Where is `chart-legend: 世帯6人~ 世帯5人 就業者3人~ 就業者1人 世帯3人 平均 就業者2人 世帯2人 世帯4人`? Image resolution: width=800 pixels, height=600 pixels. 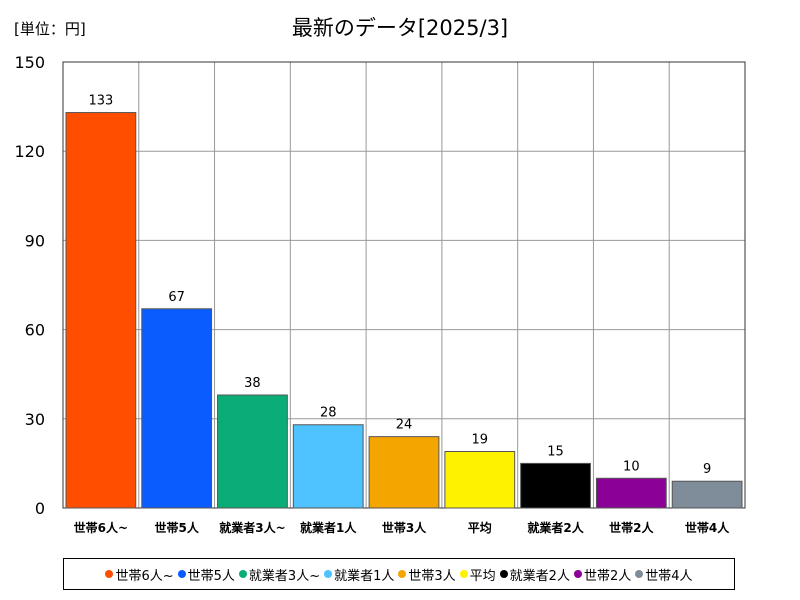 chart-legend: 世帯6人~ 世帯5人 就業者3人~ 就業者1人 世帯3人 平均 就業者2人 世帯2人 世帯4人 is located at coordinates (399, 574).